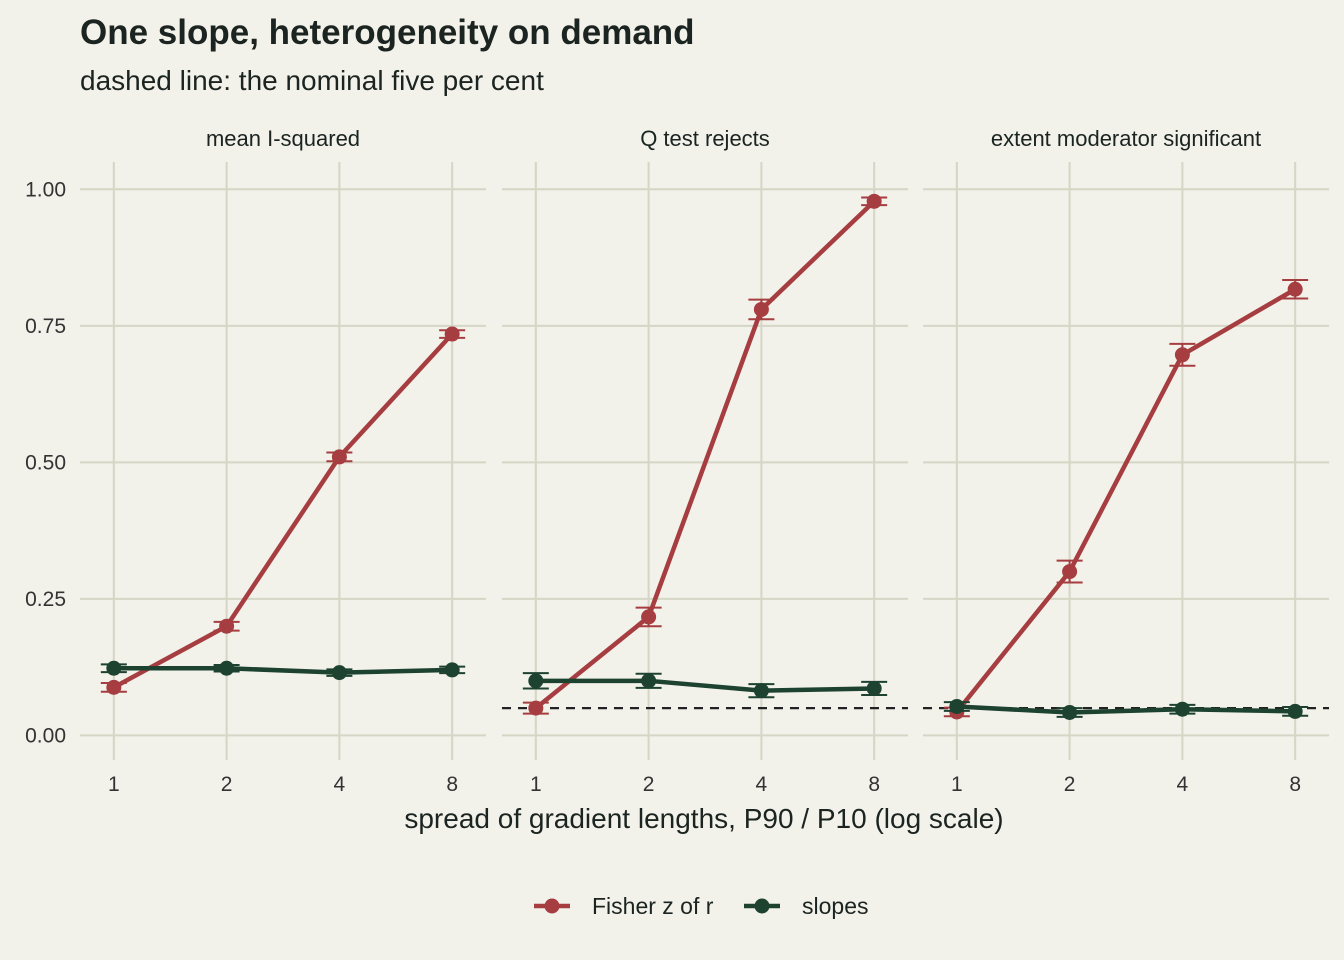  I want to click on panel-title: extent moderator significant, so click(1126, 138).